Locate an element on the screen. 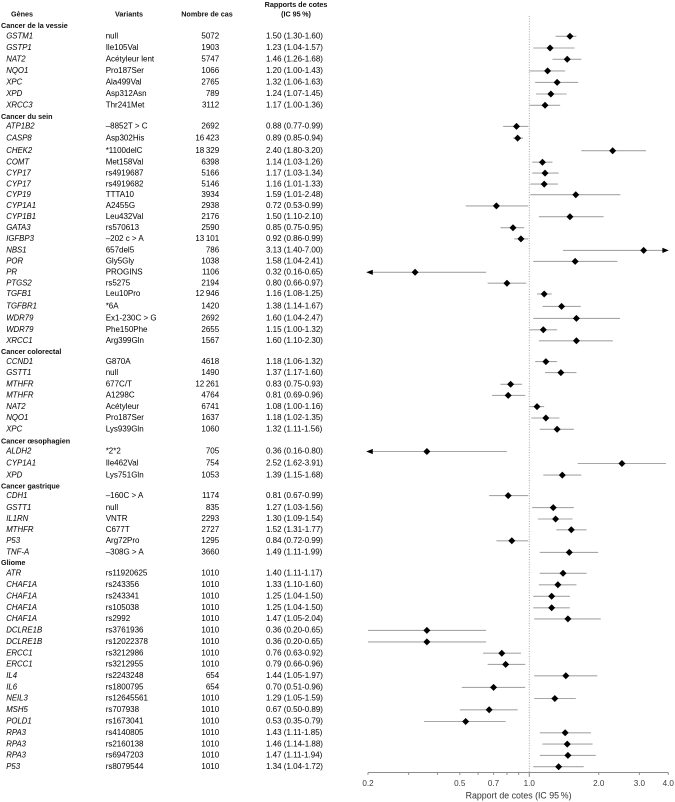 The height and width of the screenshot is (802, 675). svg-text: CYP1B1 is located at coordinates (21, 216).